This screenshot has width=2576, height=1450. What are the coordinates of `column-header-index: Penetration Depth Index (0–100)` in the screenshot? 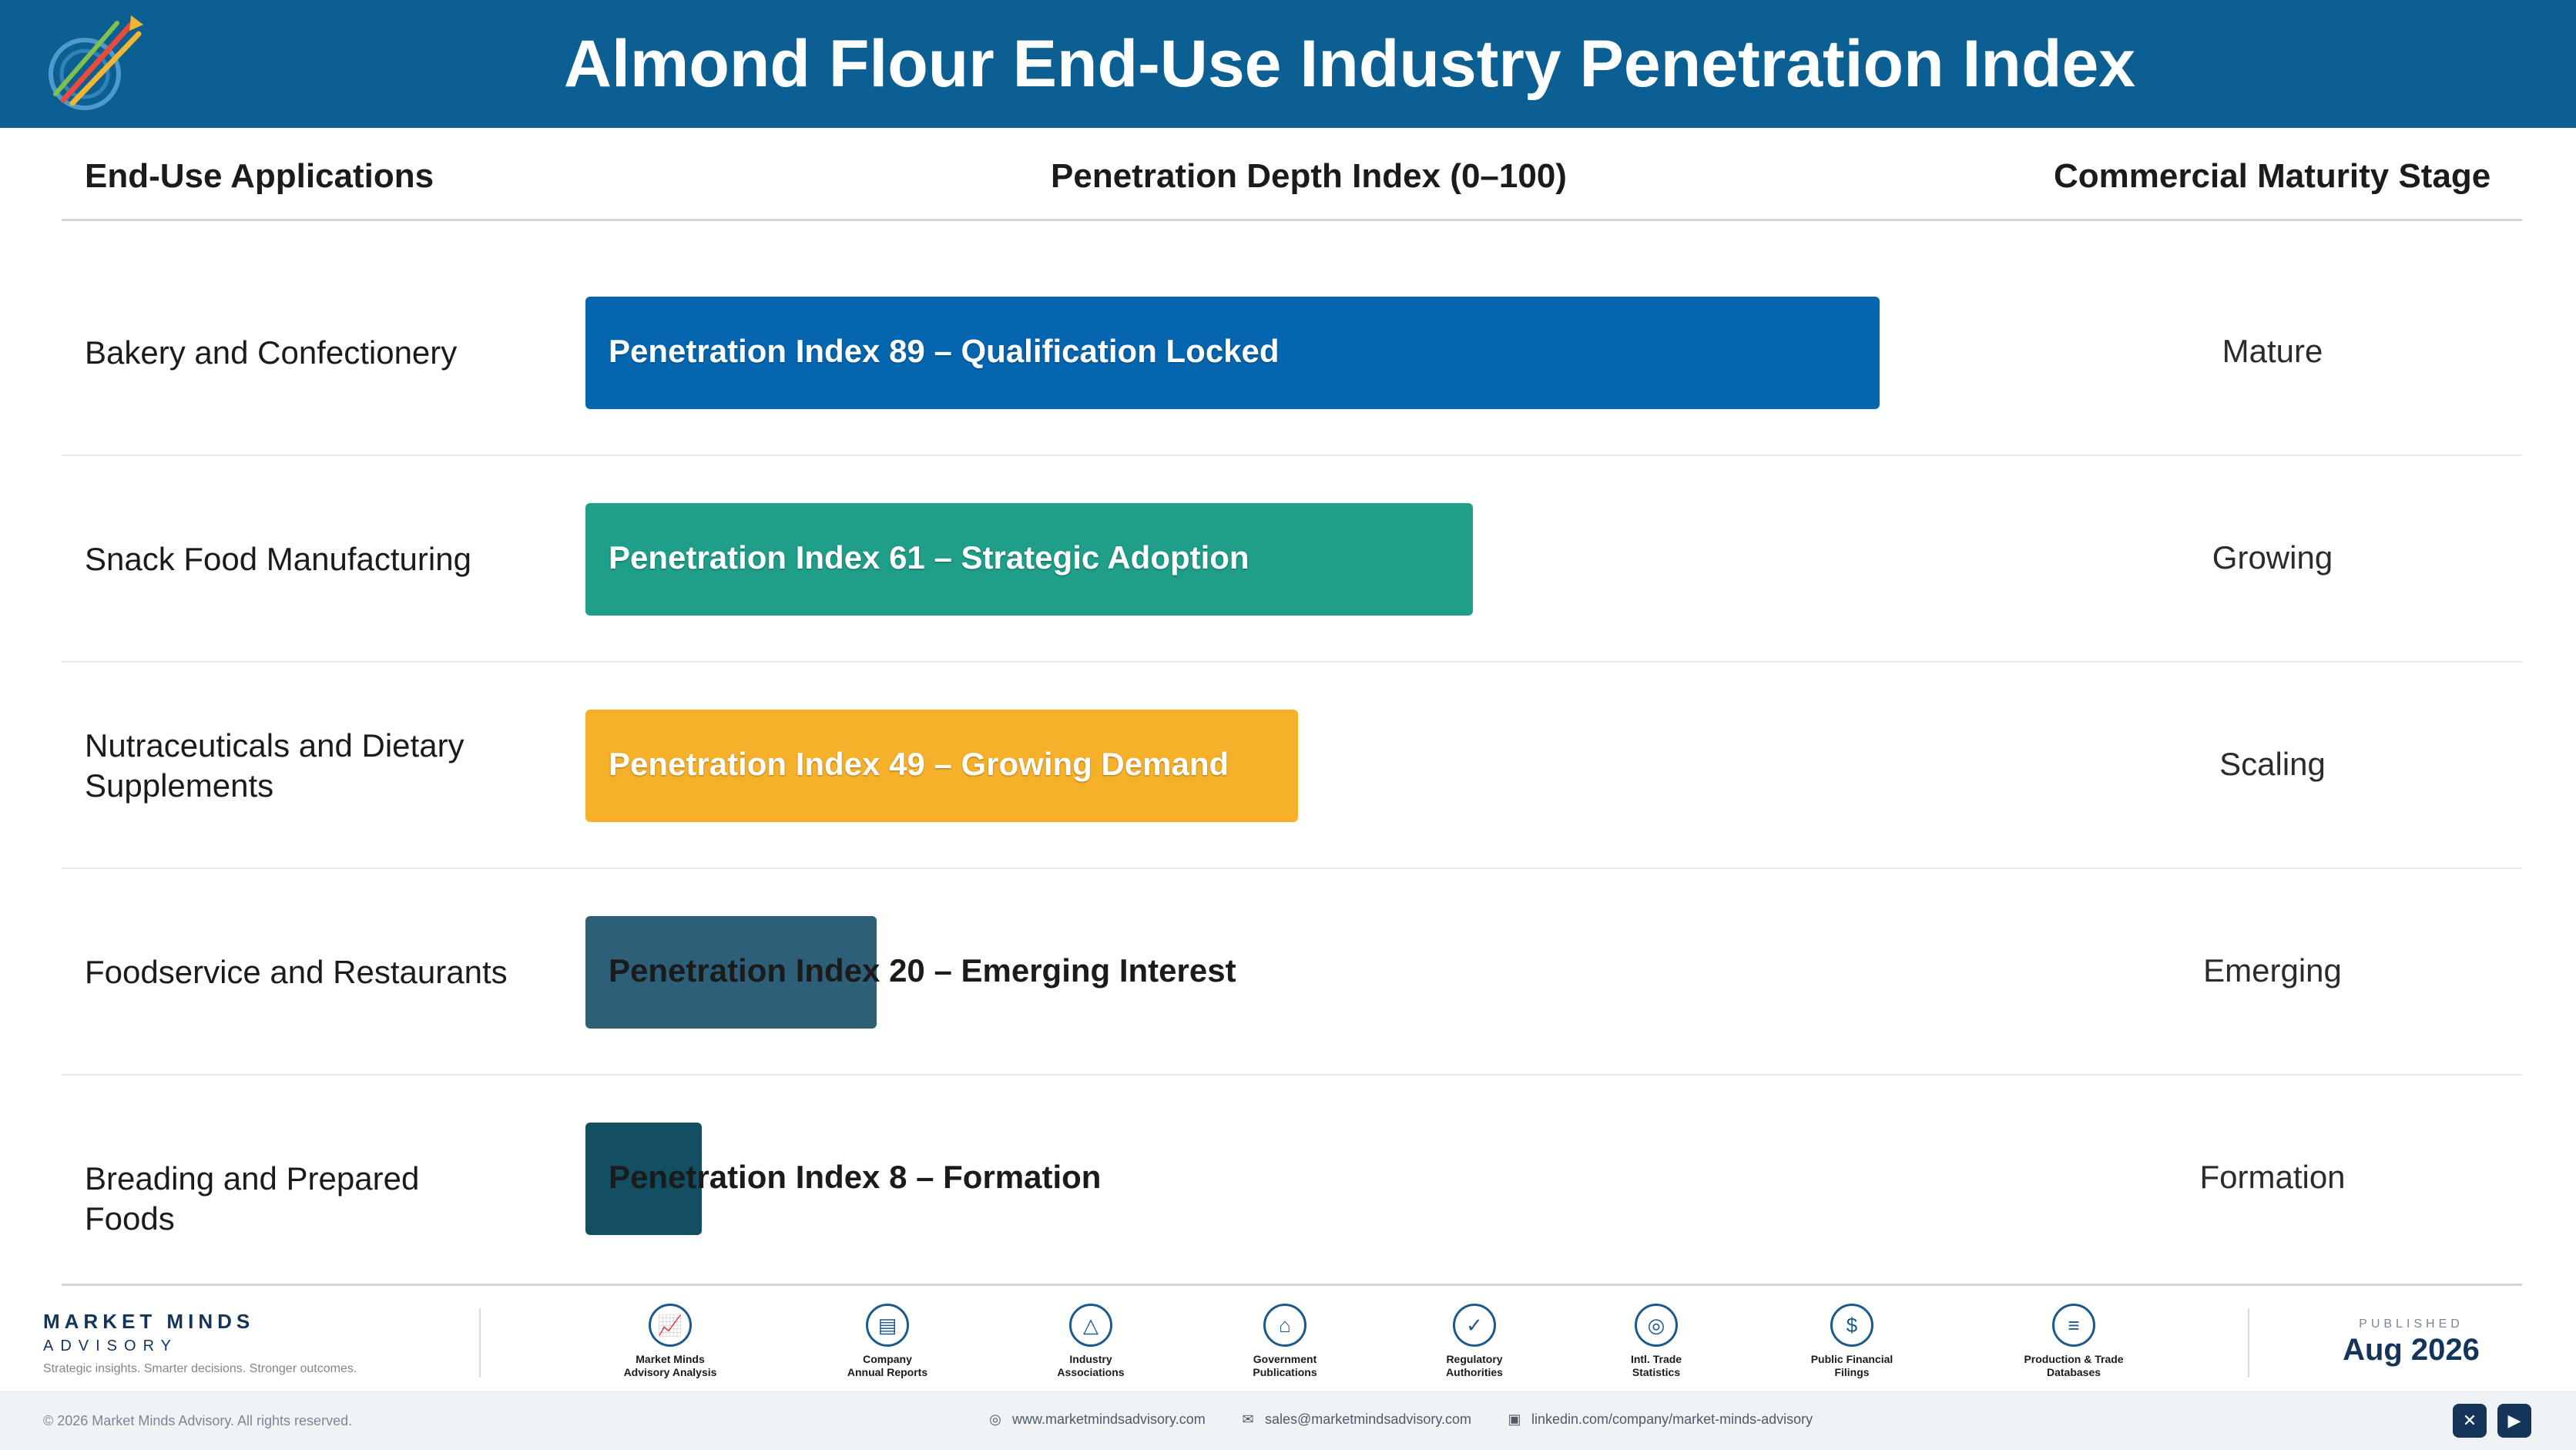 It's located at (1309, 176).